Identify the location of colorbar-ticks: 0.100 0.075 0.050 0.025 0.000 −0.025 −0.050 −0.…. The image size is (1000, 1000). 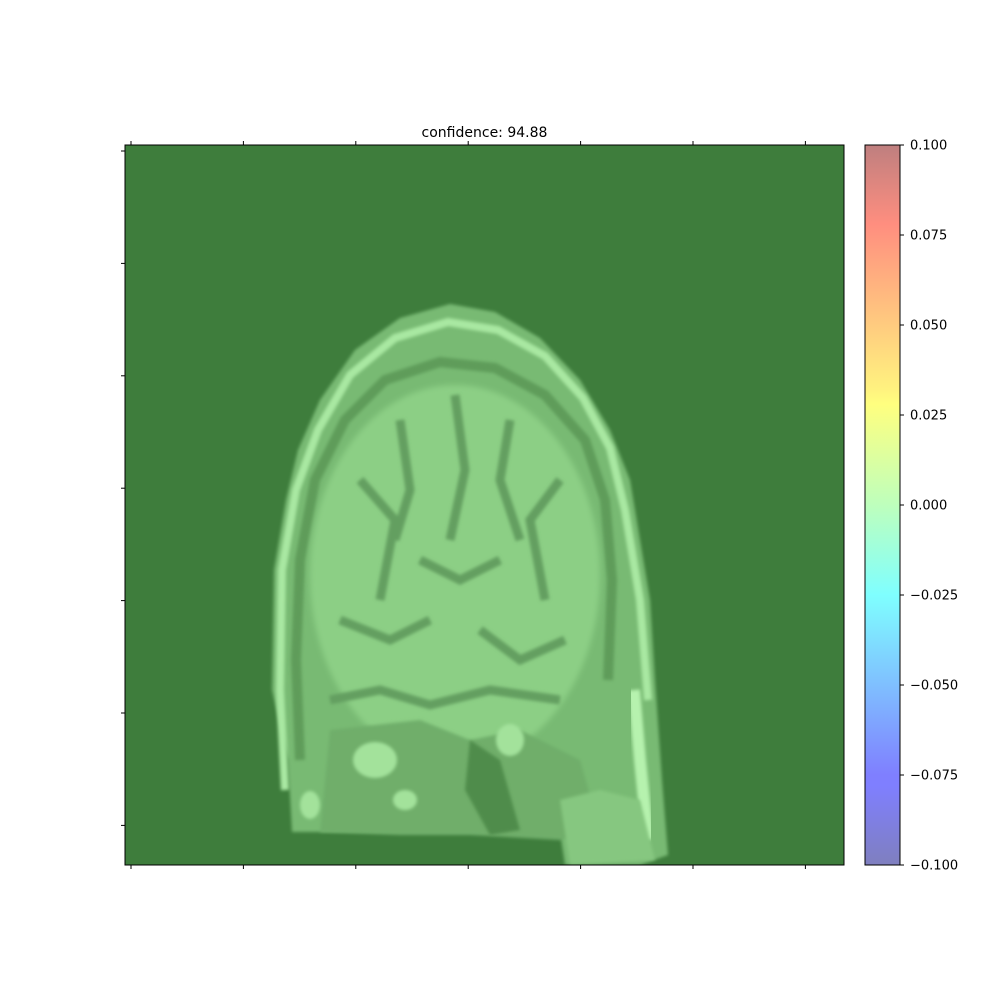
(929, 506).